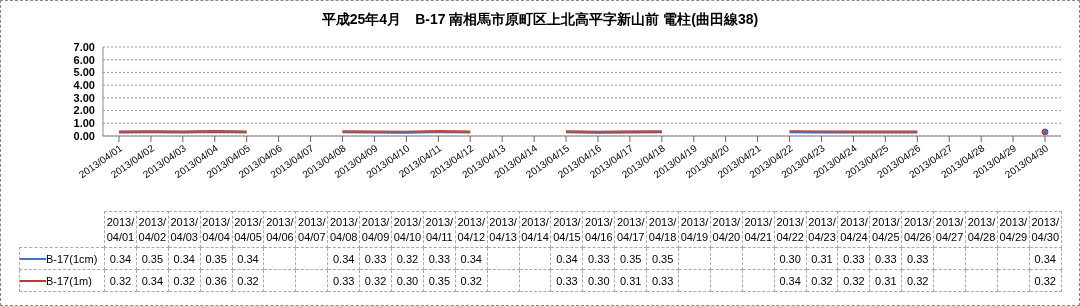 This screenshot has height=306, width=1080. What do you see at coordinates (535, 229) in the screenshot?
I see `category-label: 2013/04/14` at bounding box center [535, 229].